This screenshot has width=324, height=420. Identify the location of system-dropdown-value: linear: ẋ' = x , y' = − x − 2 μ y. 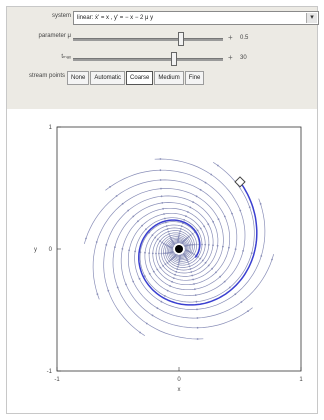
(115, 18).